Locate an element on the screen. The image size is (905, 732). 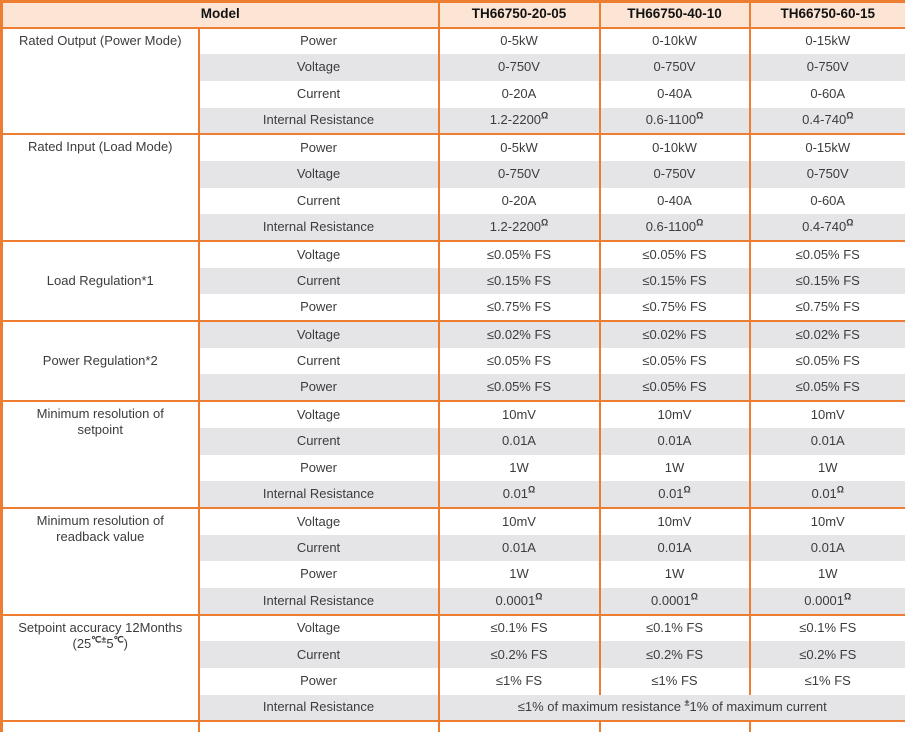
section-label-line: Load Regulation*1 is located at coordinates (100, 280).